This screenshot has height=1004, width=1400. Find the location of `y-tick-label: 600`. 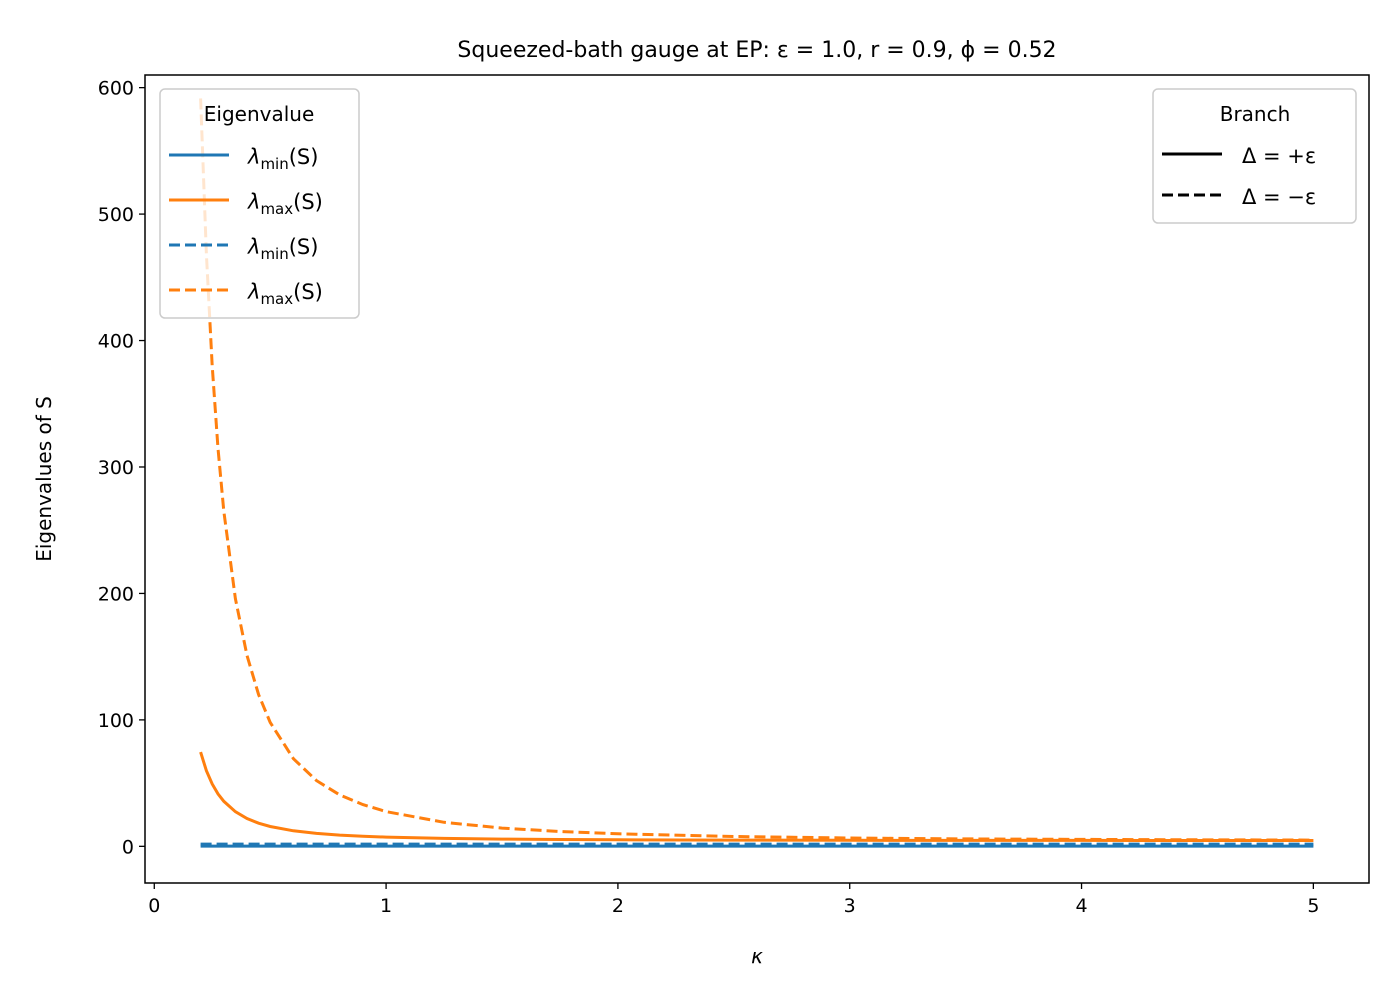

y-tick-label: 600 is located at coordinates (116, 89).